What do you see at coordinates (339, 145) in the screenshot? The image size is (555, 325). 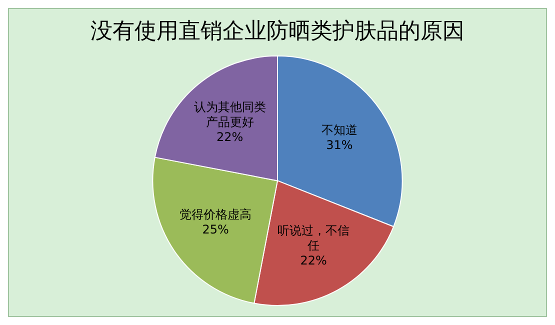 I see `data-label: 31%` at bounding box center [339, 145].